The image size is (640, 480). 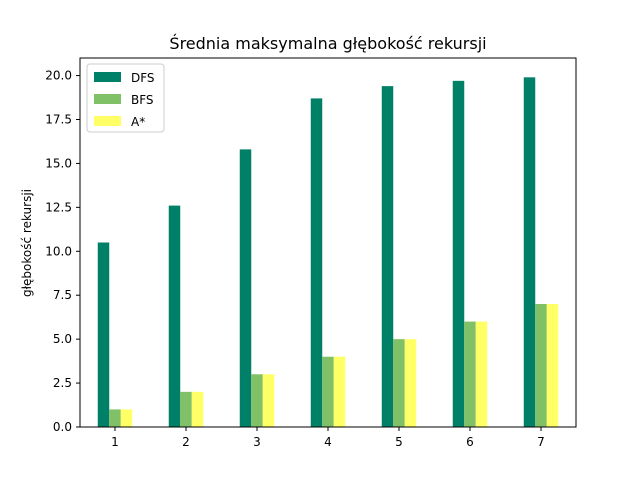 I want to click on x-tick-label: 5, so click(x=399, y=442).